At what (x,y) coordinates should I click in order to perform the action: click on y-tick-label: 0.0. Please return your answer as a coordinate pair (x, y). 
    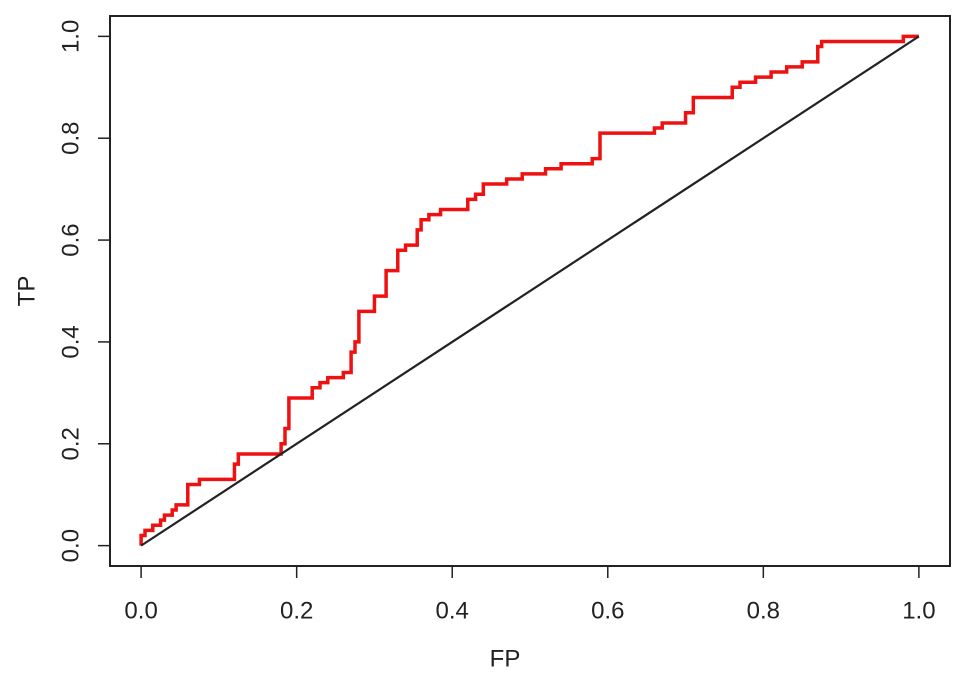
    Looking at the image, I should click on (70, 545).